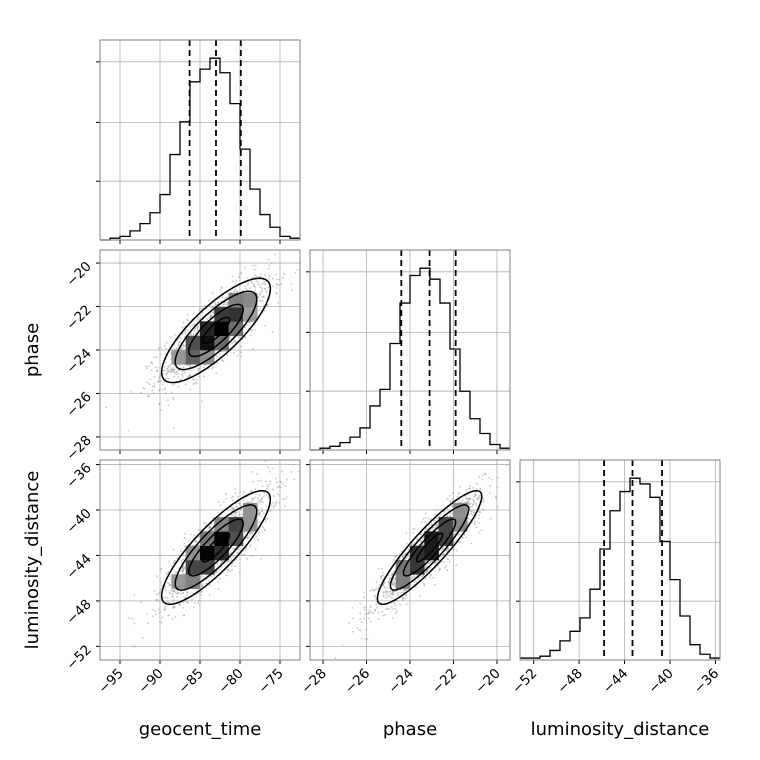 This screenshot has height=760, width=760. I want to click on y-axis-label-luminosity-distance: luminosity_distance, so click(32, 560).